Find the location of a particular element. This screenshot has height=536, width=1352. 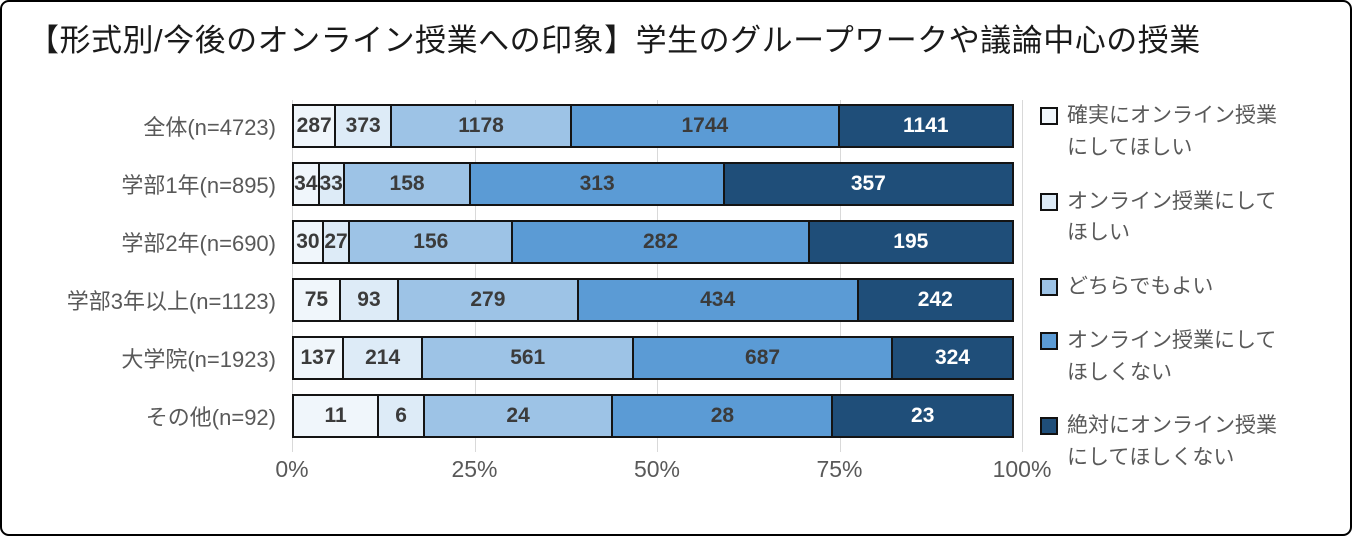

bar-segment: 93 is located at coordinates (369, 300).